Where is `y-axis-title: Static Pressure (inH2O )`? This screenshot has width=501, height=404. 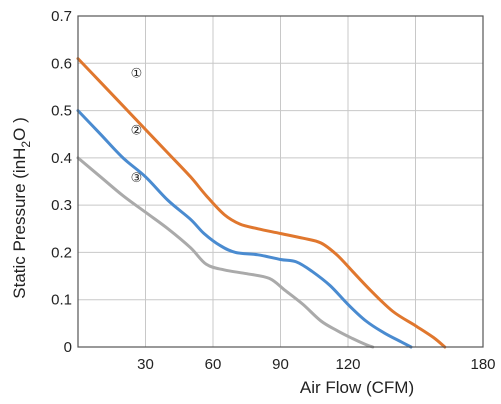 y-axis-title: Static Pressure (inH2O ) is located at coordinates (21, 207).